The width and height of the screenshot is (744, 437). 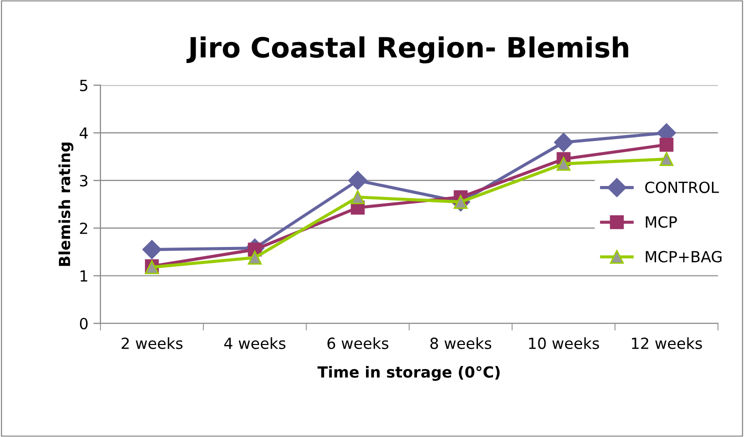 What do you see at coordinates (461, 343) in the screenshot?
I see `x-tick-label: 8 weeks` at bounding box center [461, 343].